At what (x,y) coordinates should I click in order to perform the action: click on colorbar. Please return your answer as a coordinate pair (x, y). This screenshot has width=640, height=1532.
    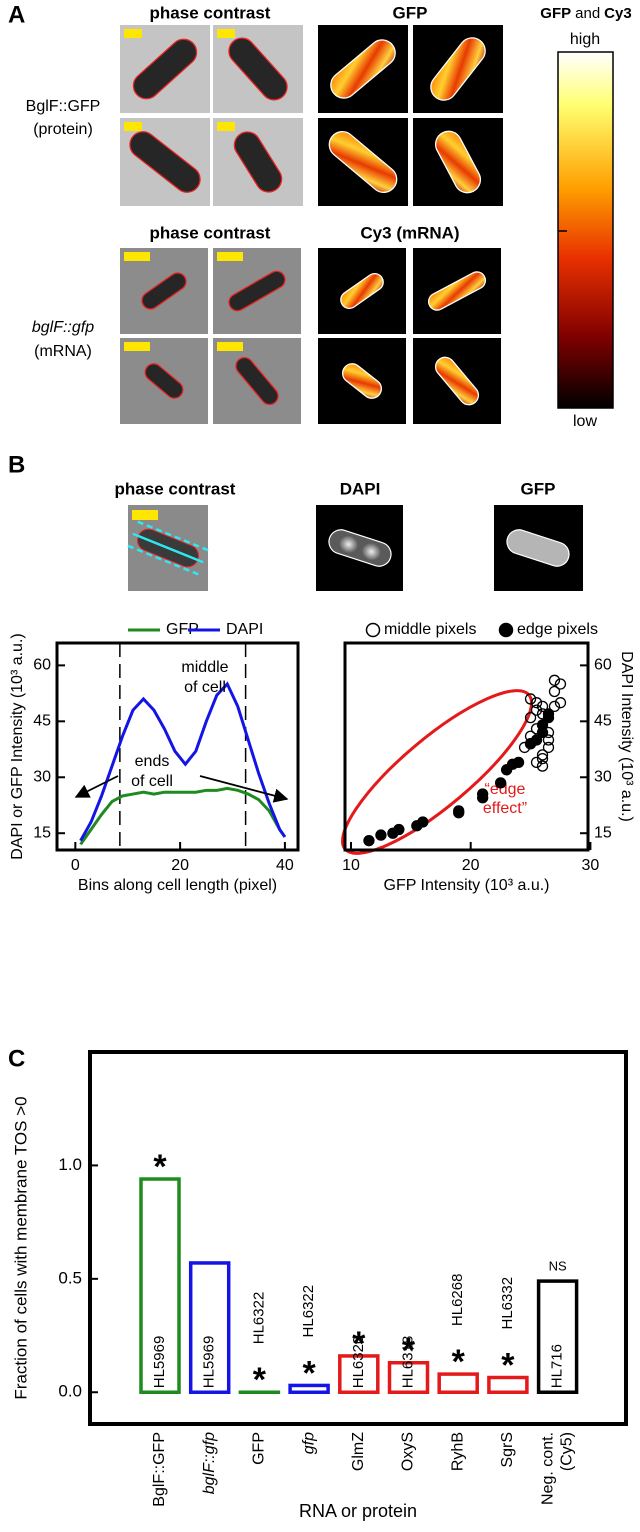
    Looking at the image, I should click on (585, 230).